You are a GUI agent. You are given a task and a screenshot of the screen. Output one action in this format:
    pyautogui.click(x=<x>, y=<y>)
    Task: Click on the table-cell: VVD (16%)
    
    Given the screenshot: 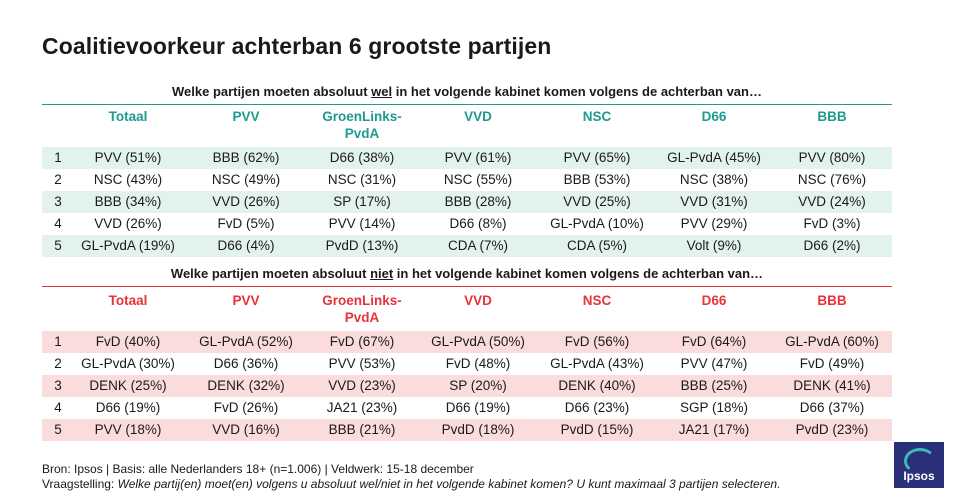 What is the action you would take?
    pyautogui.click(x=246, y=429)
    